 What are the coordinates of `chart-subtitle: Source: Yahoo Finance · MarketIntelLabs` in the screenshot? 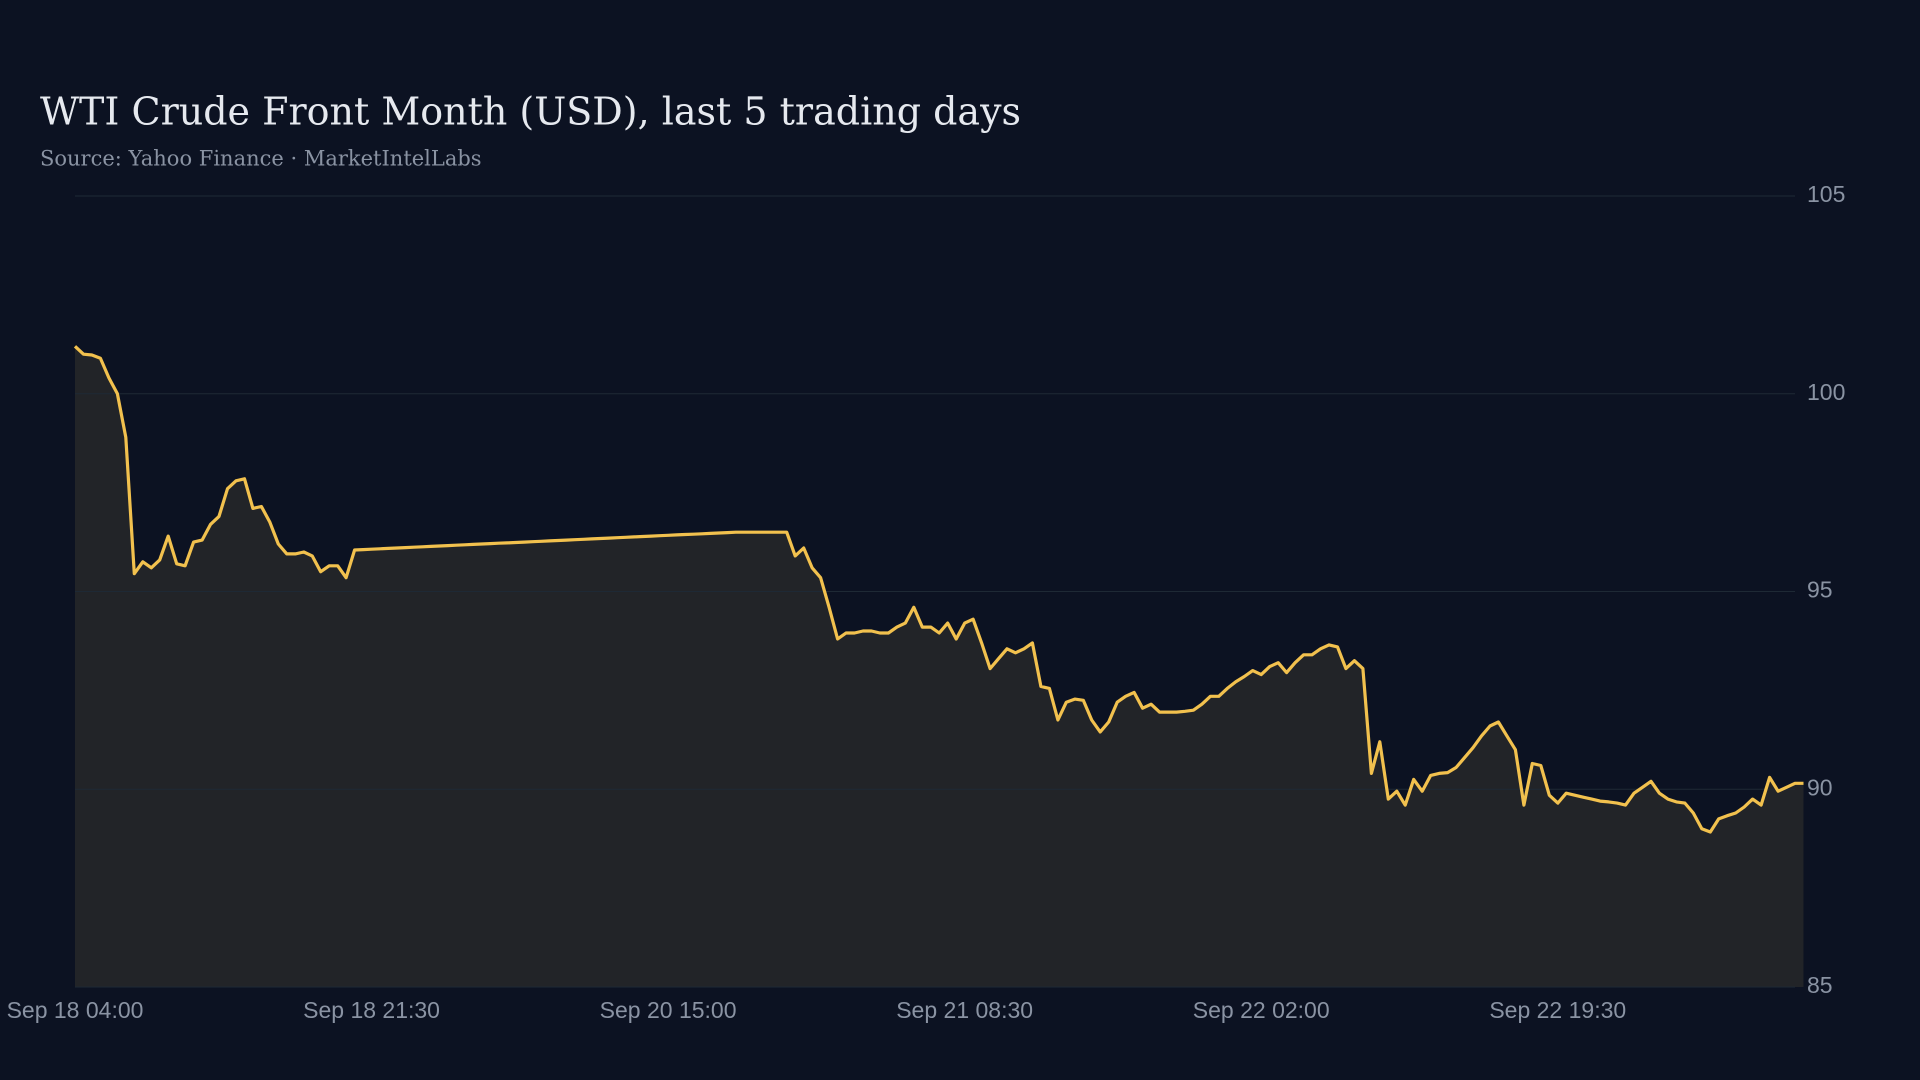 It's located at (261, 159).